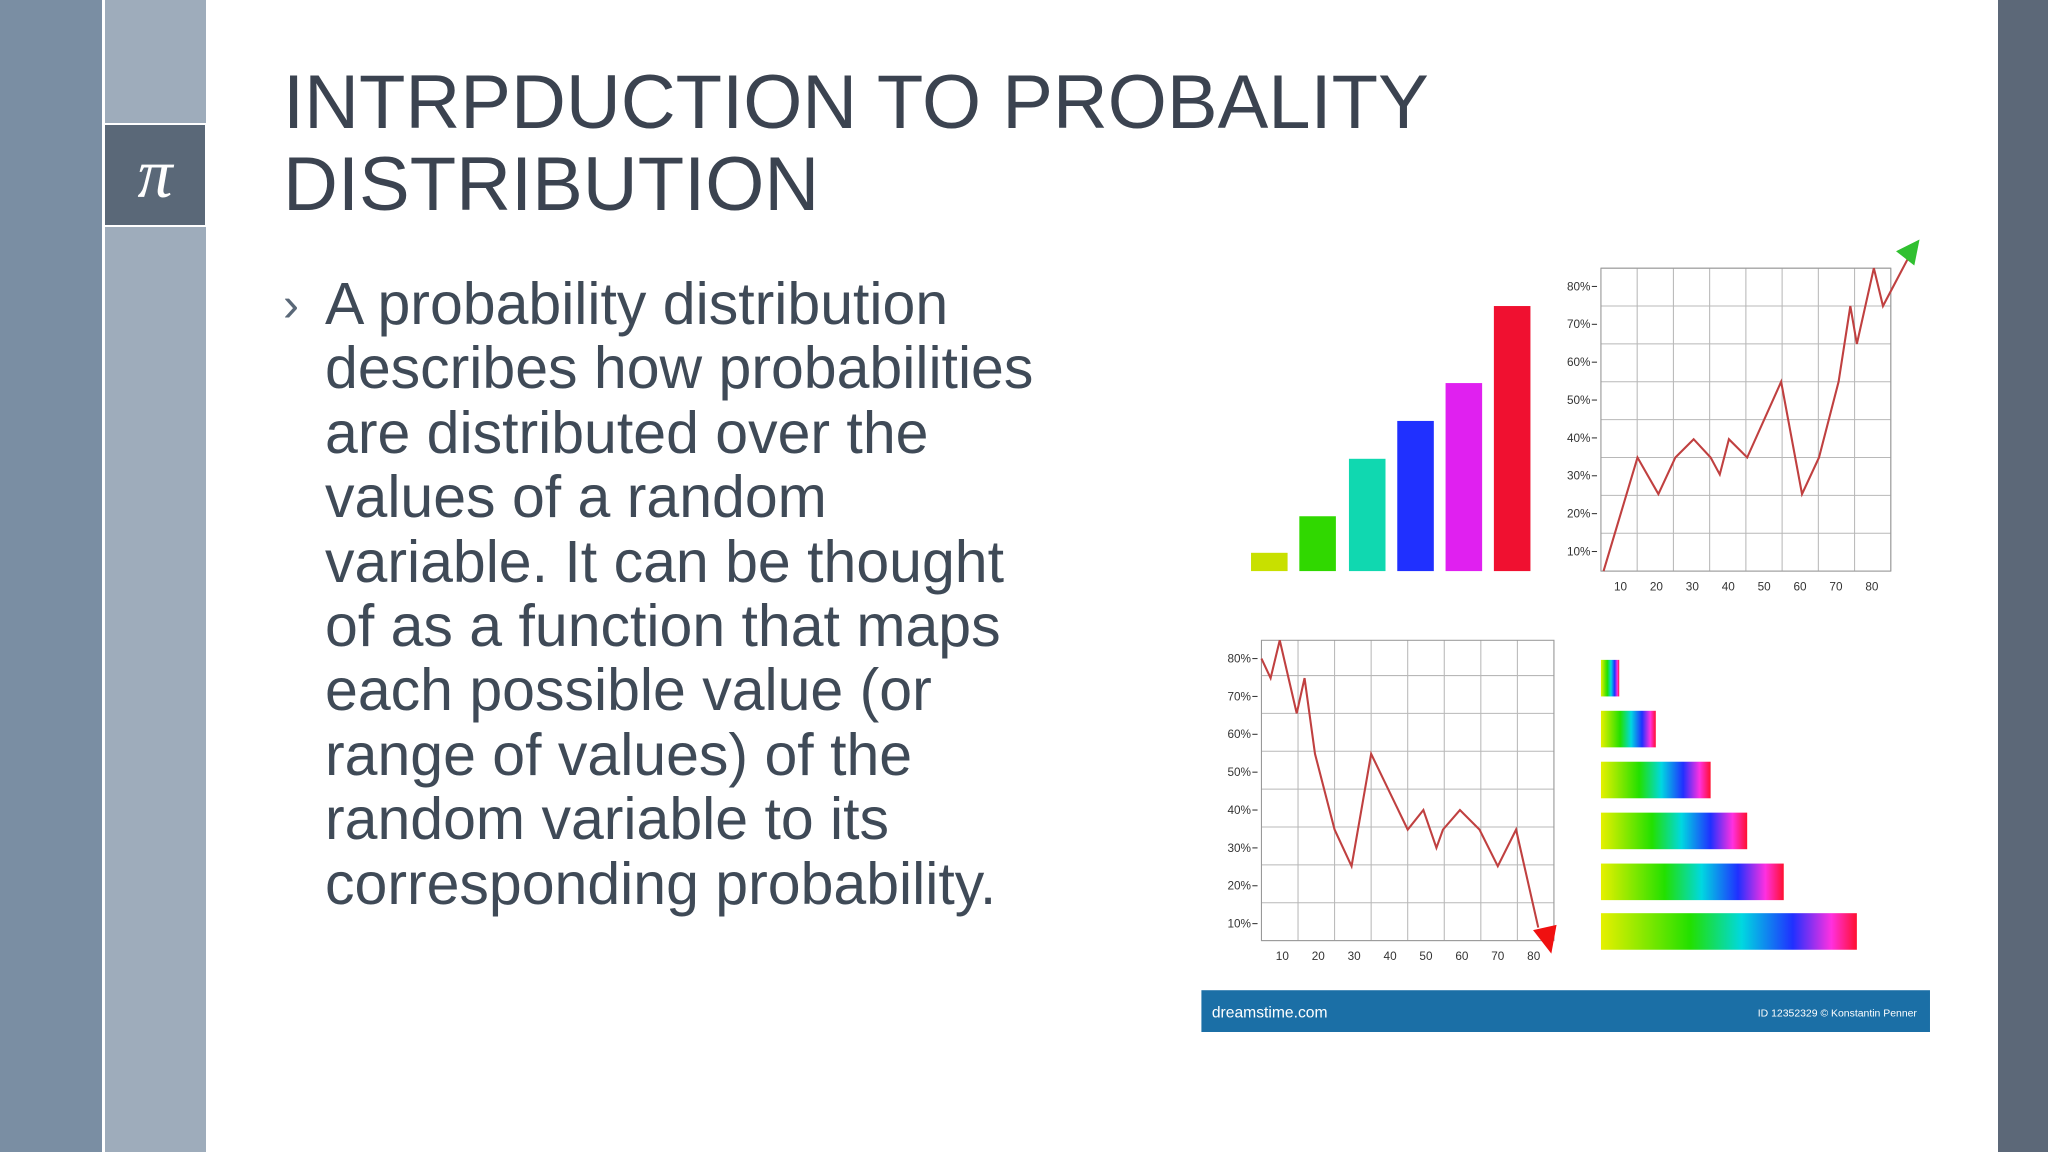  I want to click on vertical-bars, so click(1391, 439).